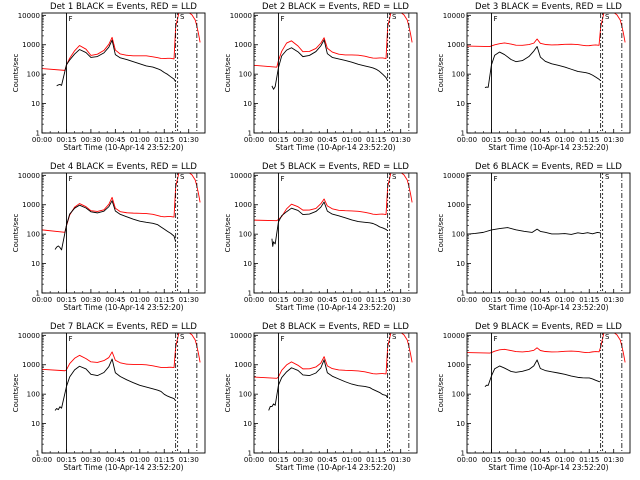 The image size is (640, 480). What do you see at coordinates (335, 167) in the screenshot?
I see `panel-title: Det 5 BLACK = Events, RED = LLD` at bounding box center [335, 167].